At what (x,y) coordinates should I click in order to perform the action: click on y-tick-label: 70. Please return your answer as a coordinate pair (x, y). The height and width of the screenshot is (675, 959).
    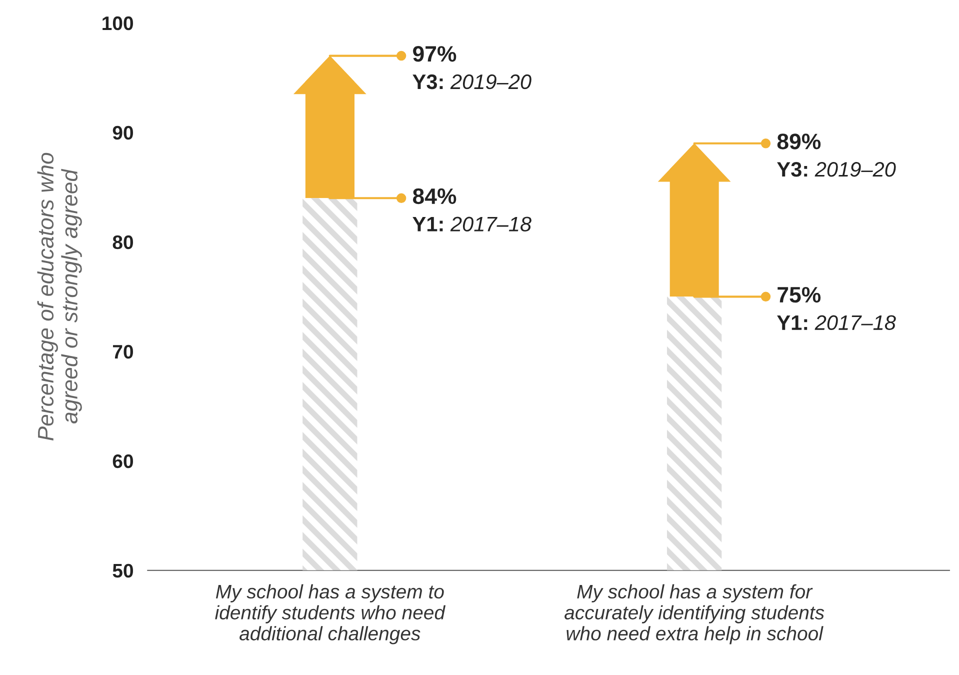
    Looking at the image, I should click on (123, 351).